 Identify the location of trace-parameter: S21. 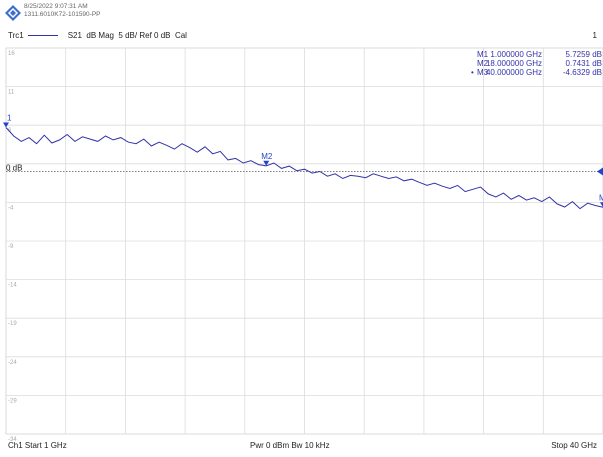
(74, 35).